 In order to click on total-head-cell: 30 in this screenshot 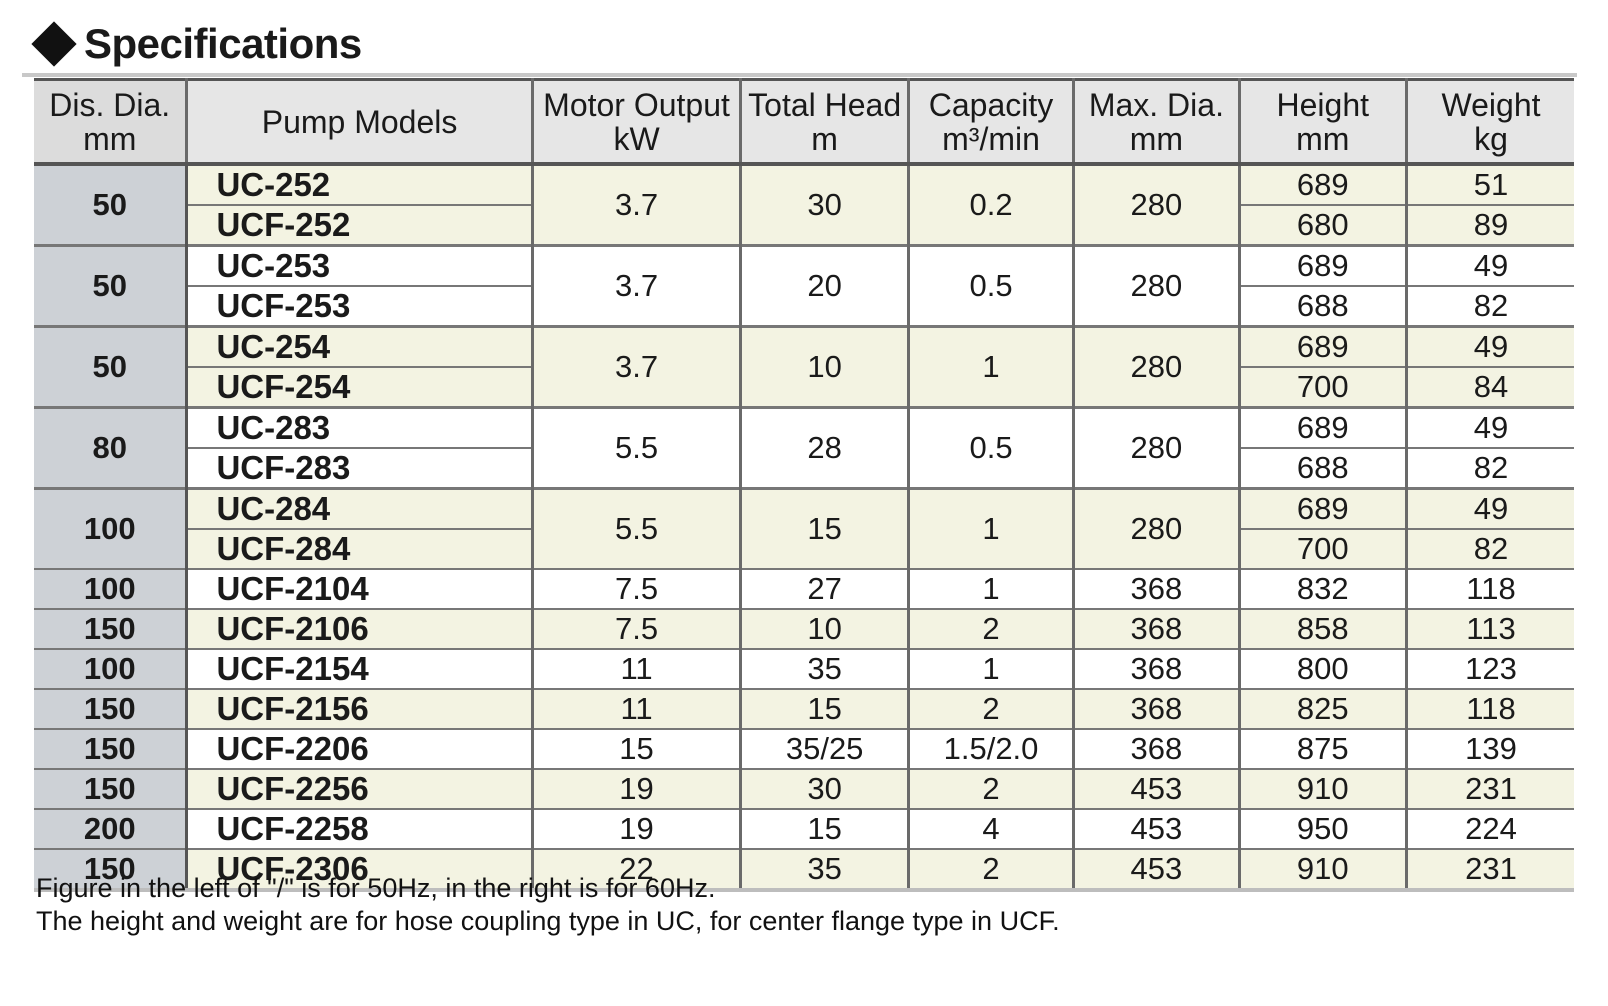, I will do `click(824, 788)`.